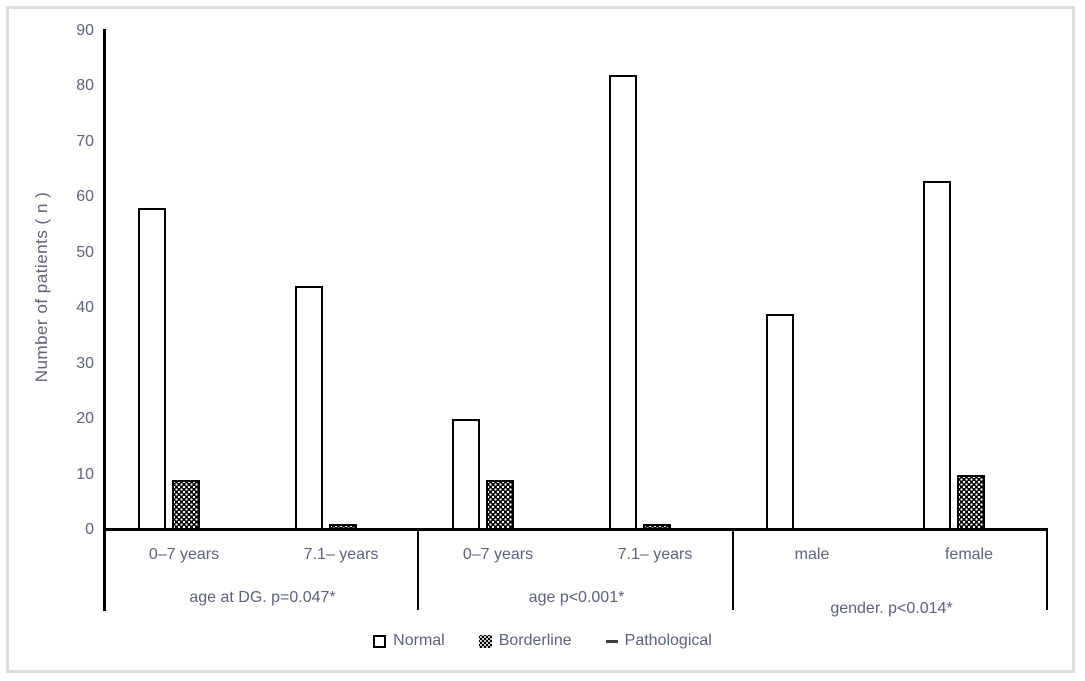 This screenshot has height=681, width=1085. I want to click on legend-item-normal: Normal, so click(409, 641).